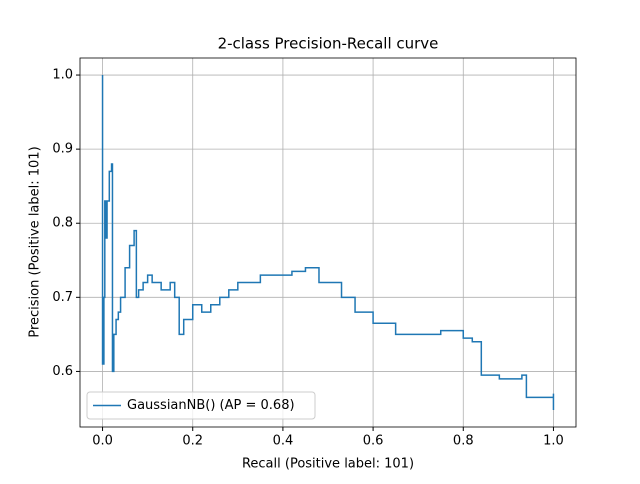  What do you see at coordinates (373, 441) in the screenshot?
I see `x-tick-label: 0.6` at bounding box center [373, 441].